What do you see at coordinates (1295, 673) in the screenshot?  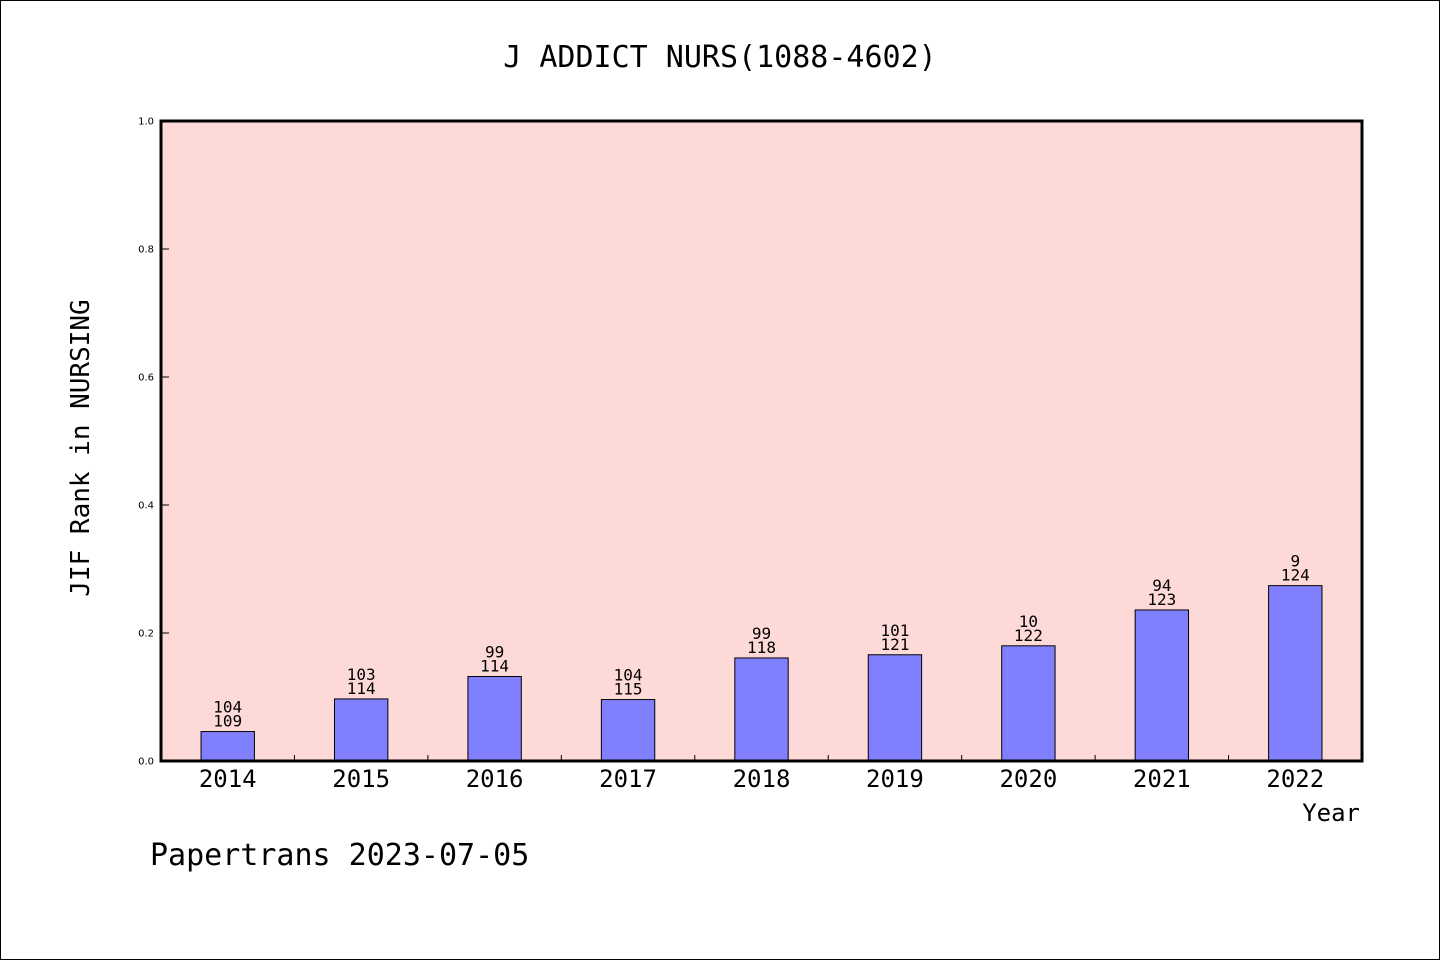 I see `bar-2022` at bounding box center [1295, 673].